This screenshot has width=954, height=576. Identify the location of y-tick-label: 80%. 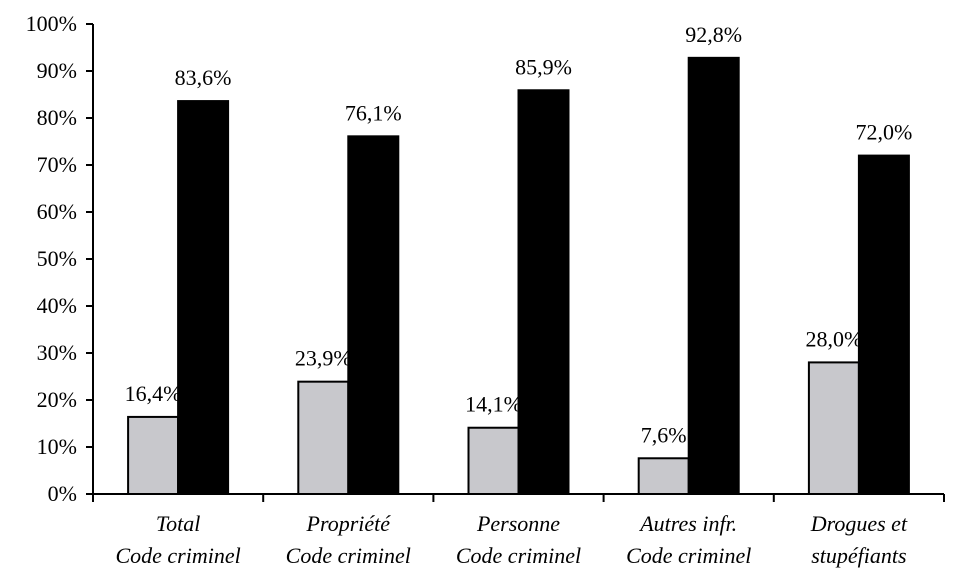
(57, 117).